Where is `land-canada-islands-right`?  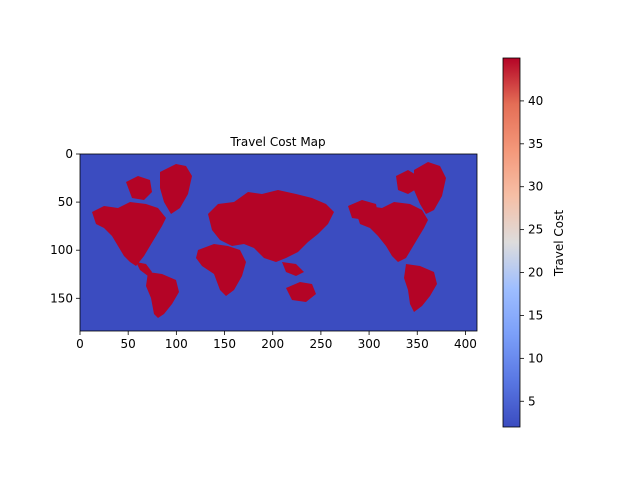
land-canada-islands-right is located at coordinates (407, 182).